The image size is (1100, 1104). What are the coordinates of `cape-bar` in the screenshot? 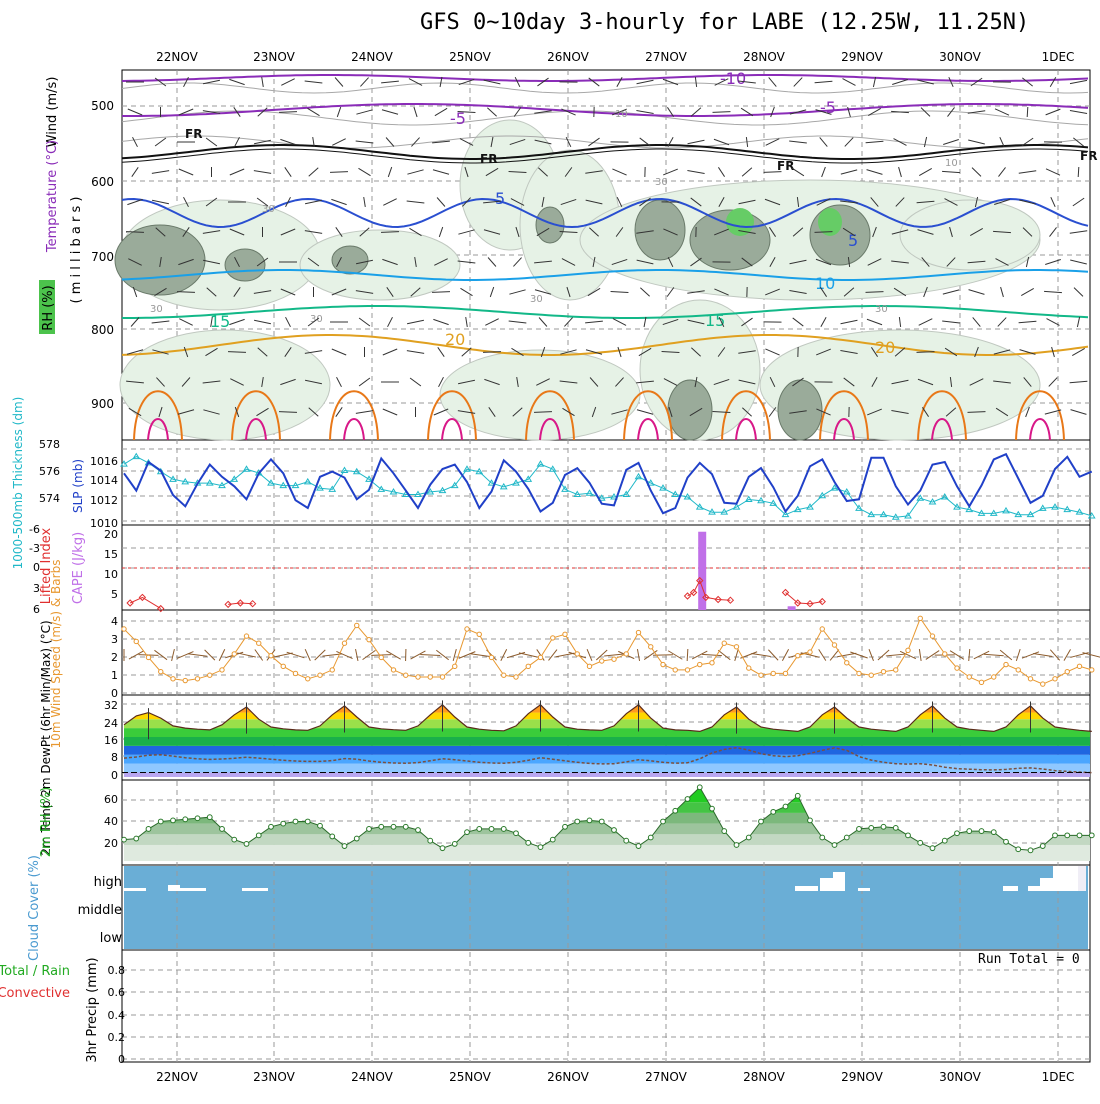 It's located at (792, 608).